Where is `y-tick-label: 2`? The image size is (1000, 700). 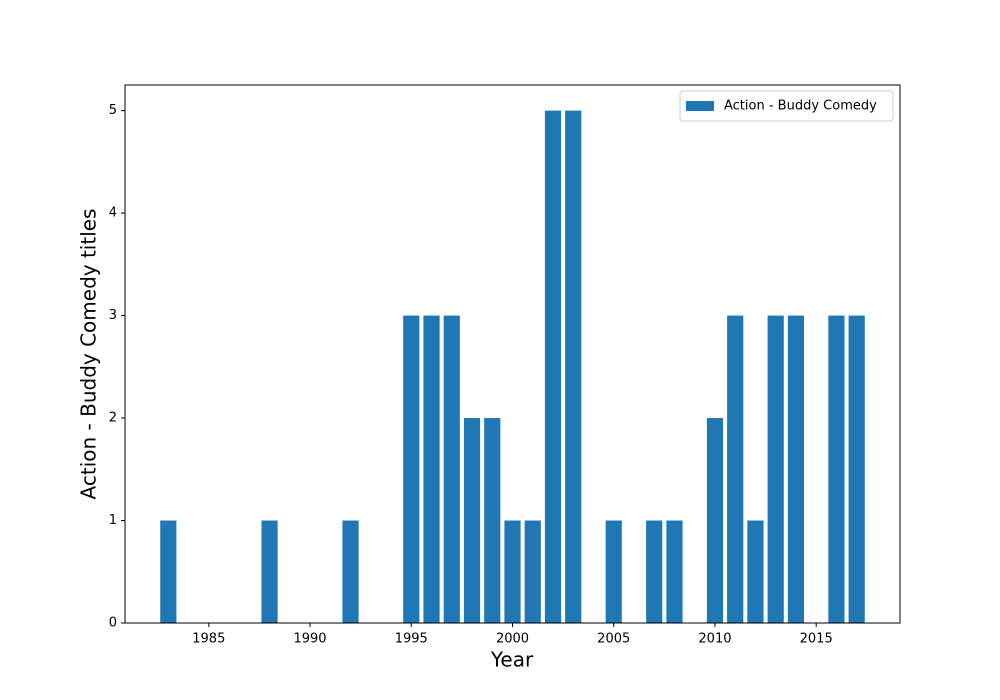 y-tick-label: 2 is located at coordinates (113, 418).